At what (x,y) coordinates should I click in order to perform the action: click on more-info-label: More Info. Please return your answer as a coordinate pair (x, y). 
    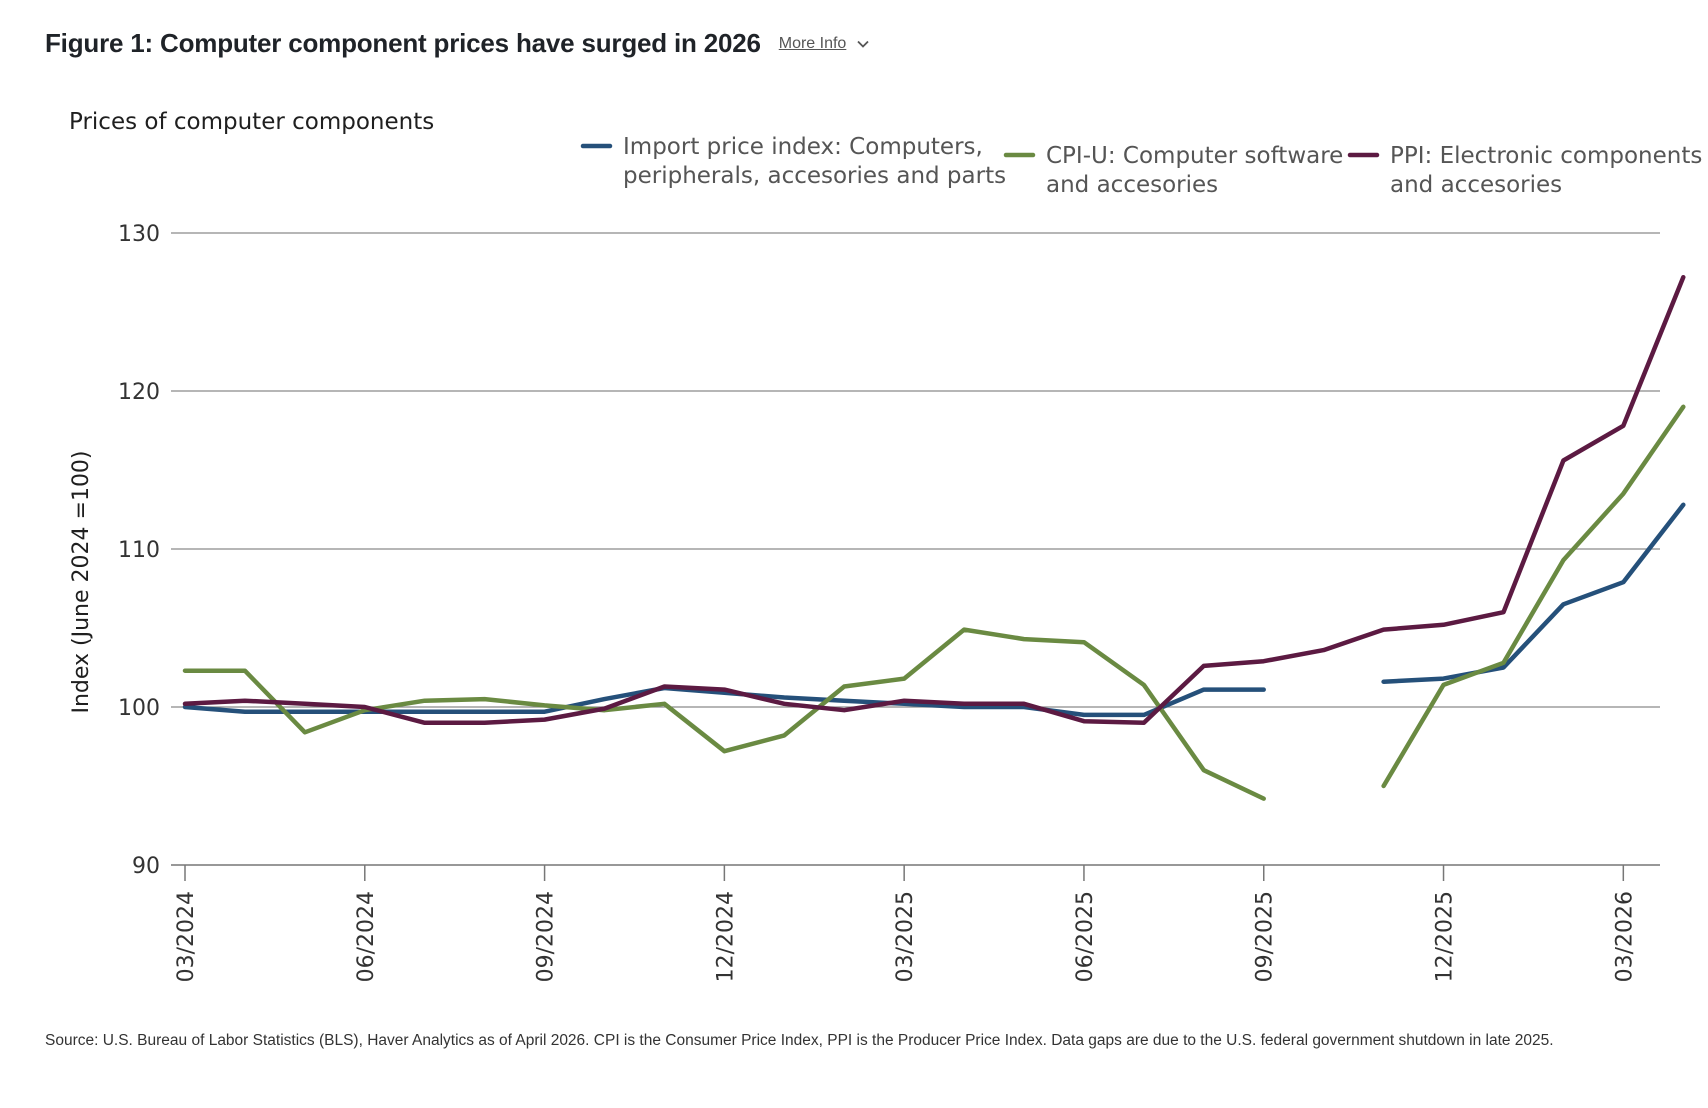
    Looking at the image, I should click on (812, 43).